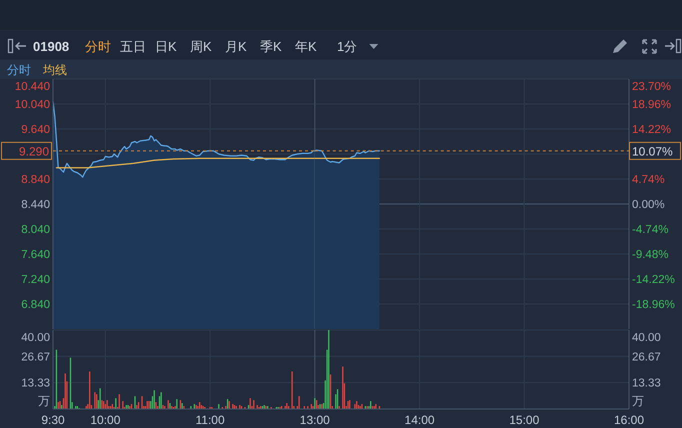  Describe the element at coordinates (306, 46) in the screenshot. I see `text: 年K` at that location.